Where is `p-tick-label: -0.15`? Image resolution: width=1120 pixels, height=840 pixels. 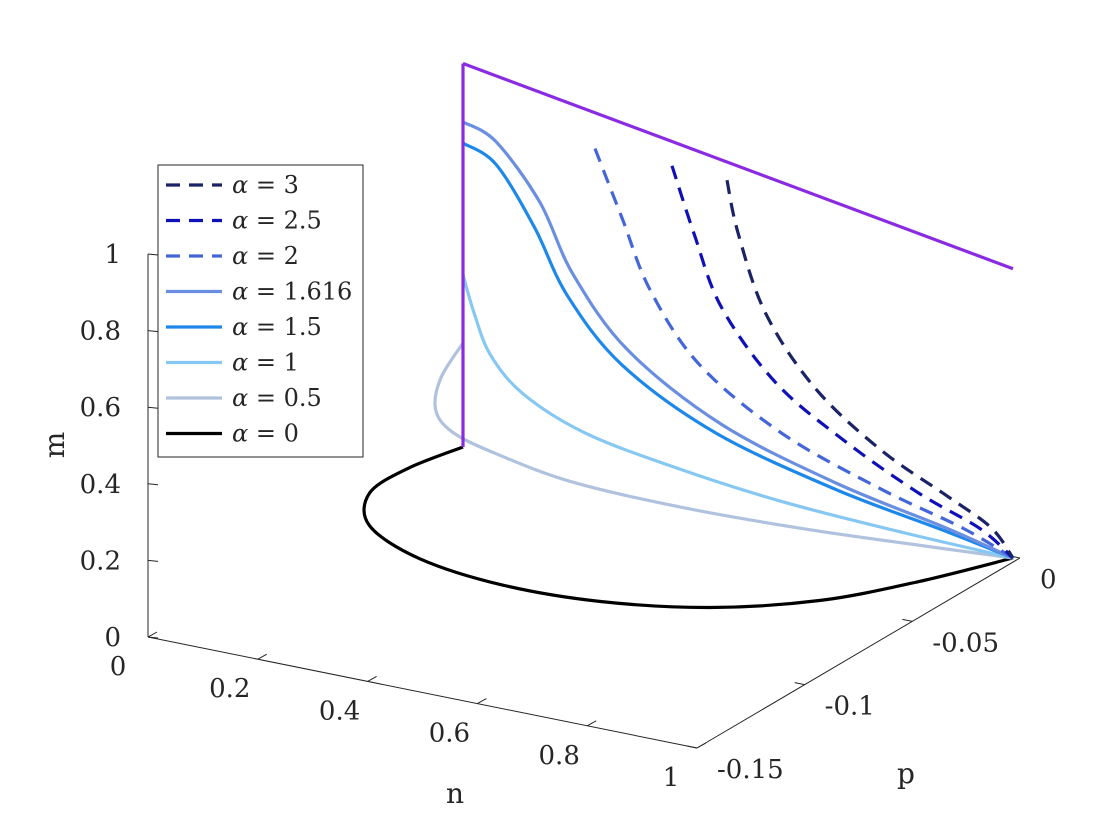 p-tick-label: -0.15 is located at coordinates (750, 770).